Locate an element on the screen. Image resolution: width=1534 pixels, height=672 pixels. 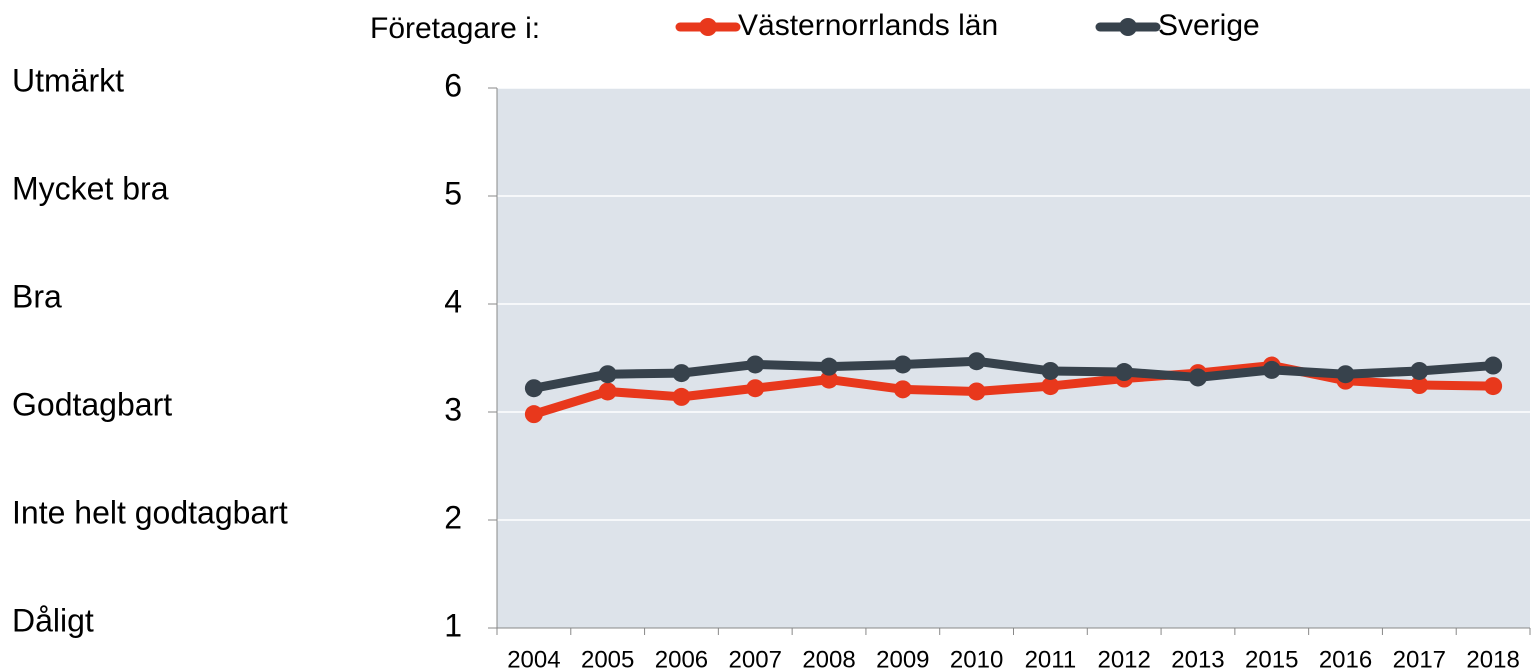
rating-label: Godtagbart is located at coordinates (92, 404).